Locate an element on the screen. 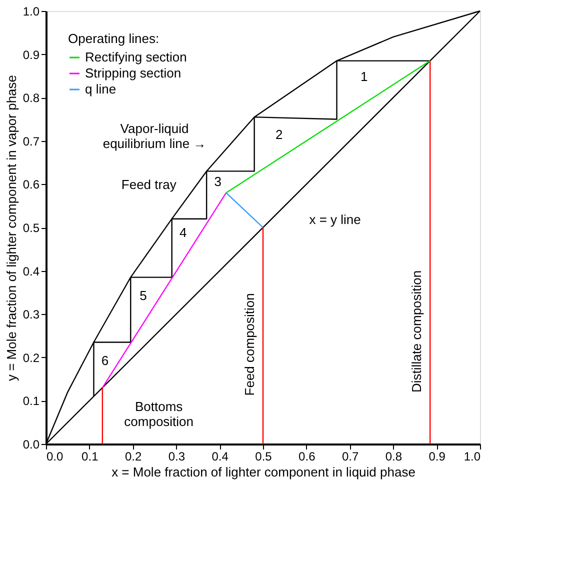 Image resolution: width=568 pixels, height=561 pixels. x-tick-label: 0.4 is located at coordinates (220, 457).